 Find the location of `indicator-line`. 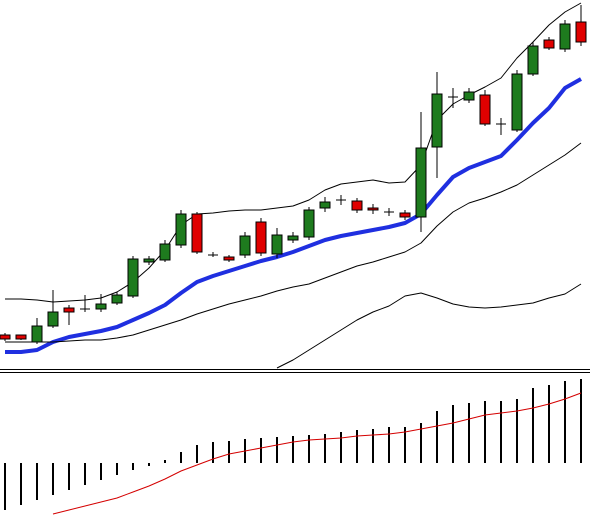

indicator-line is located at coordinates (429, 326).